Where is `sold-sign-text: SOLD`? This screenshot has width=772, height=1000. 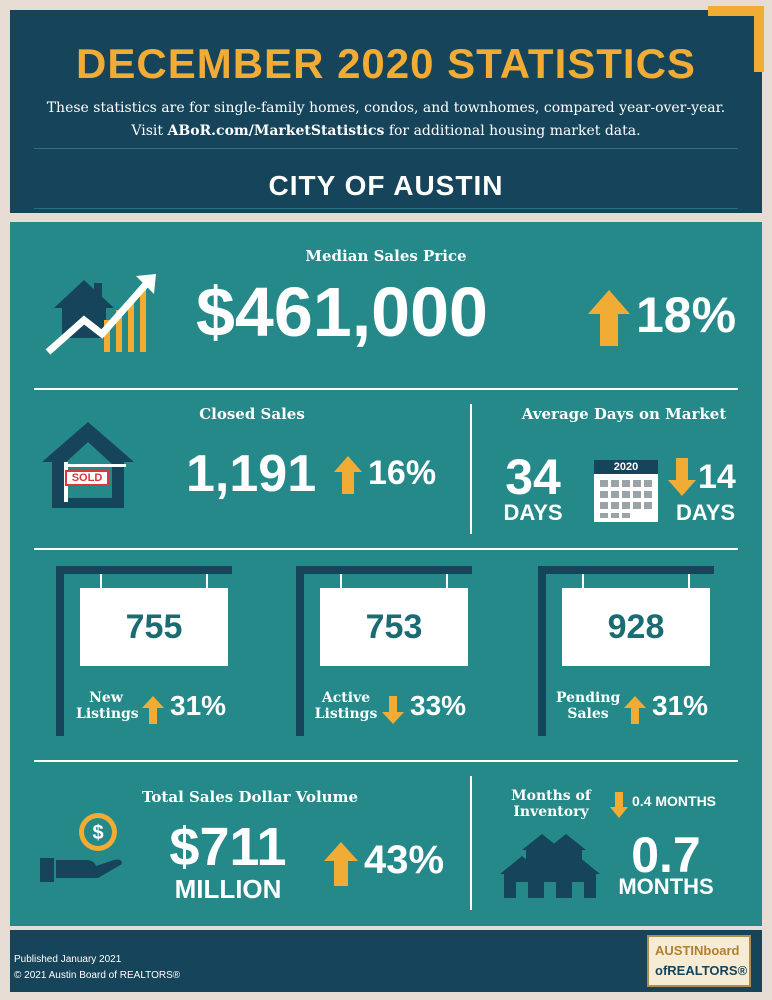 sold-sign-text: SOLD is located at coordinates (87, 478).